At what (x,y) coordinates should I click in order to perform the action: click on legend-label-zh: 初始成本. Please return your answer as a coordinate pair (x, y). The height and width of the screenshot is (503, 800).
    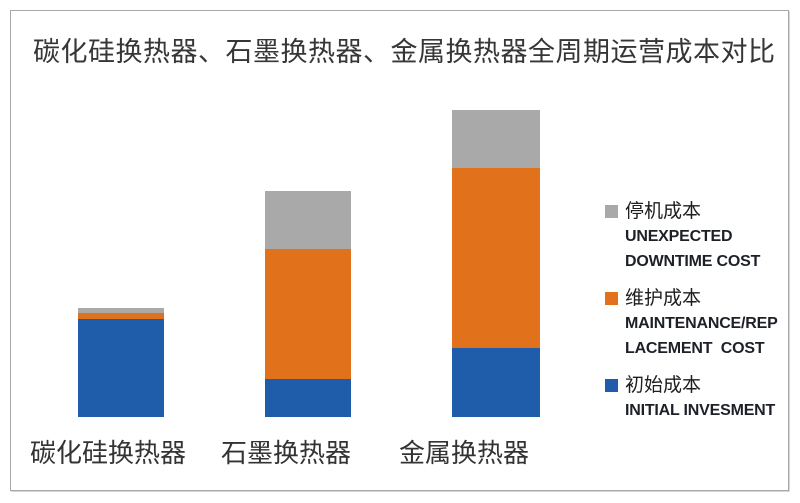
    Looking at the image, I should click on (663, 385).